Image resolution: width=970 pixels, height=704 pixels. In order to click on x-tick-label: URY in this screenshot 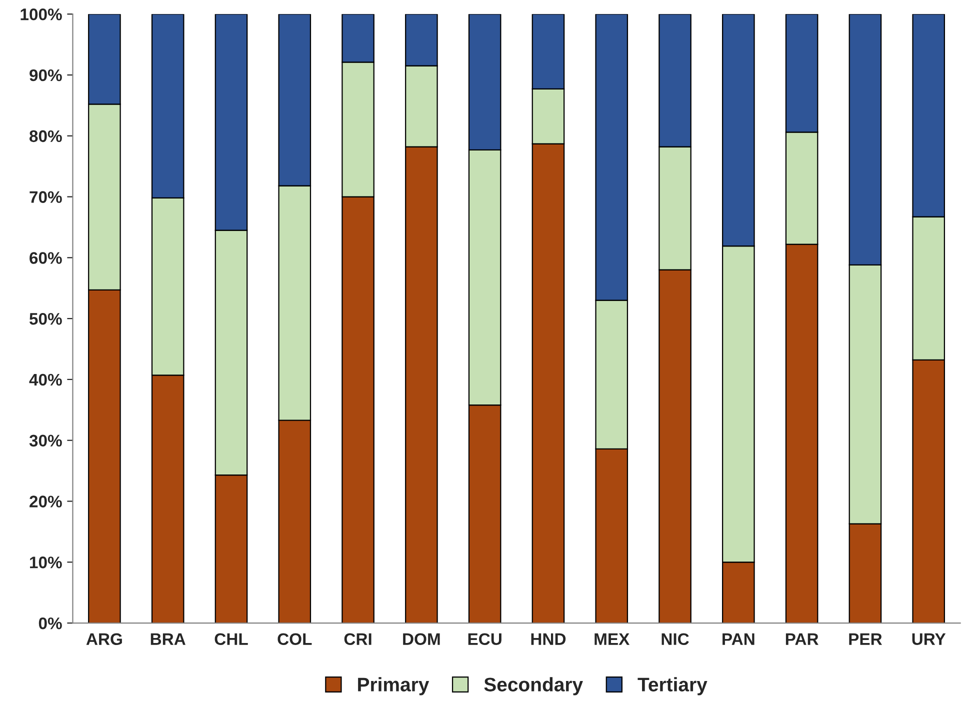, I will do `click(929, 639)`.